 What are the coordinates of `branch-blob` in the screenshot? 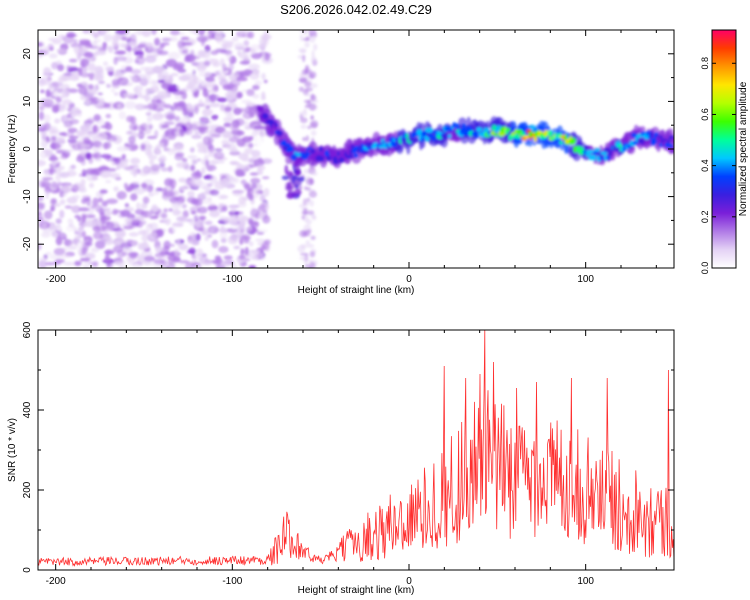 It's located at (289, 173).